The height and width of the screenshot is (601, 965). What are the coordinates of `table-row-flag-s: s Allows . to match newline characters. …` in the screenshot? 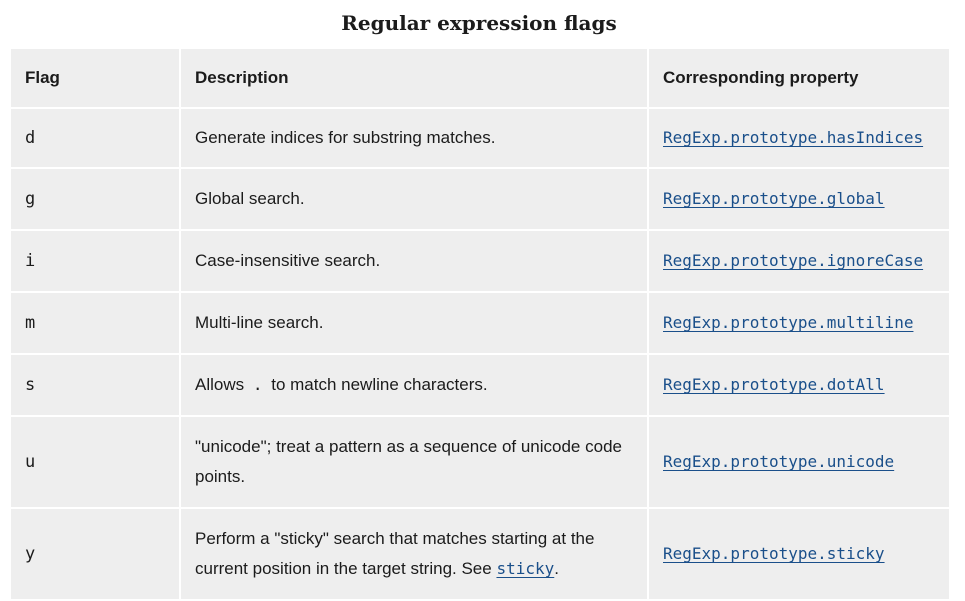 It's located at (480, 385).